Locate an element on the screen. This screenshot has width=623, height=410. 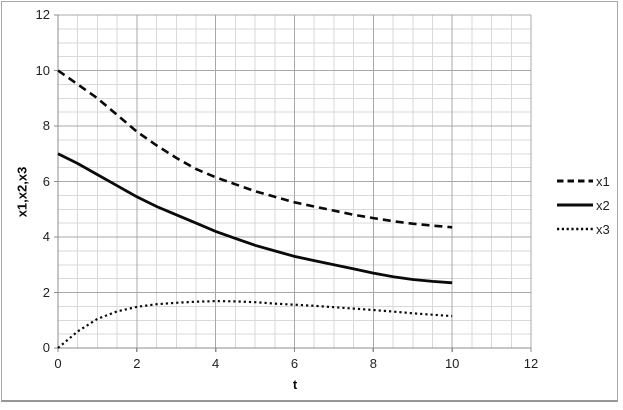
x-tick-label: 0 is located at coordinates (58, 363).